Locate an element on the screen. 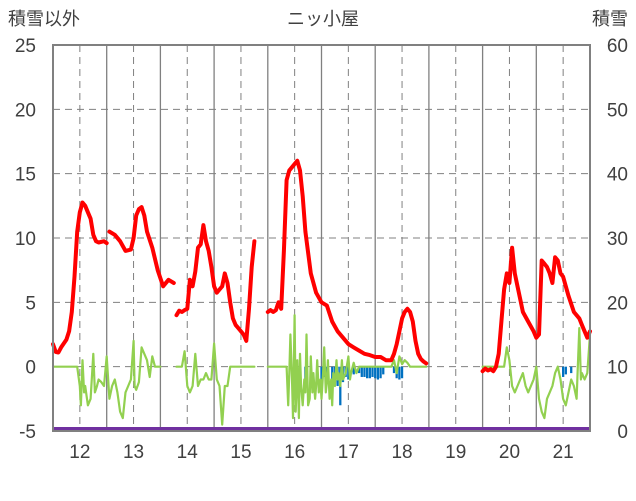 The image size is (636, 501). y-left-tick-label: 0 is located at coordinates (30, 368).